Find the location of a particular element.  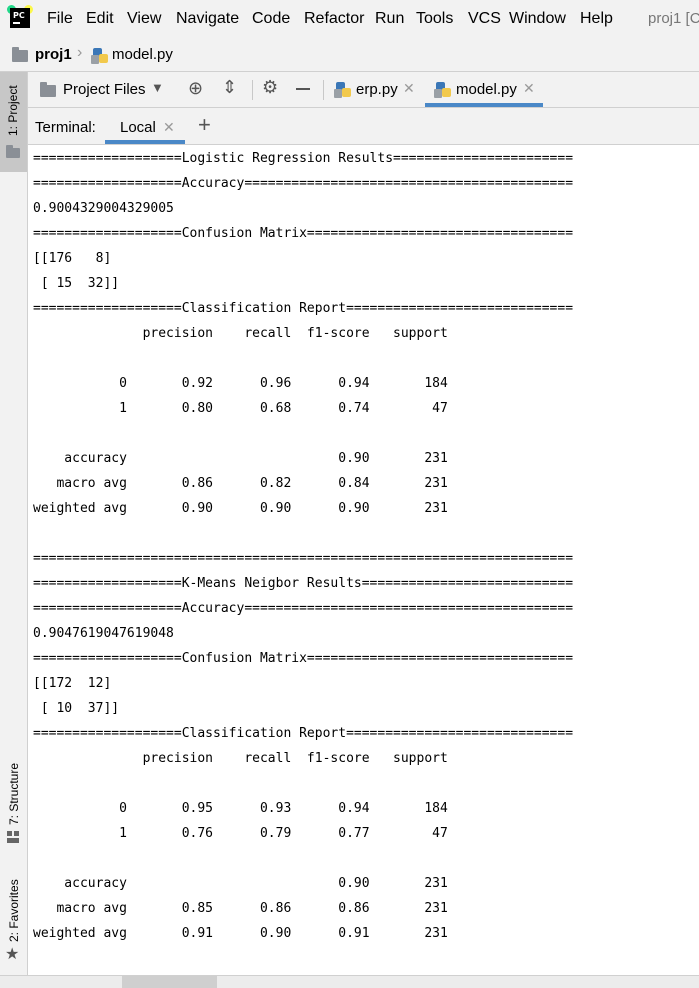

project-tool-button: 1: Project is located at coordinates (13, 122).